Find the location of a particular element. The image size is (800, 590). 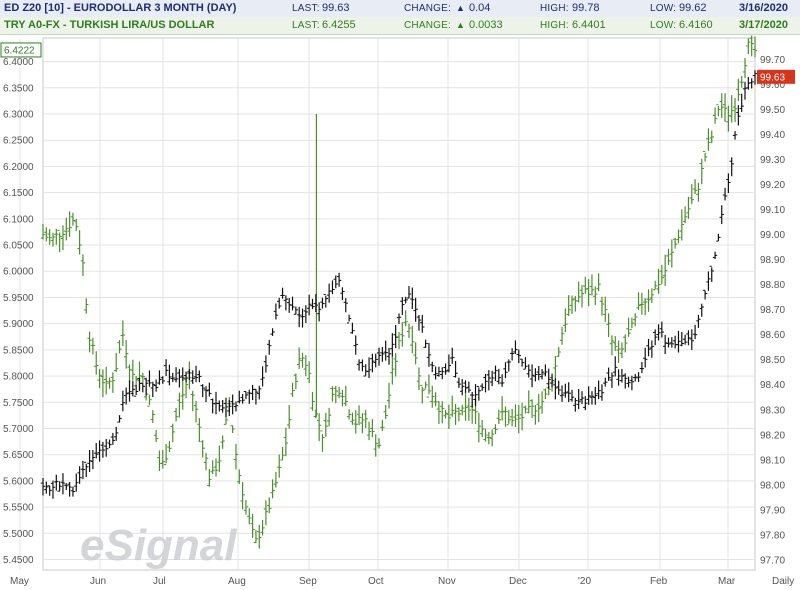

right-tick-label: 99.60 is located at coordinates (772, 85).